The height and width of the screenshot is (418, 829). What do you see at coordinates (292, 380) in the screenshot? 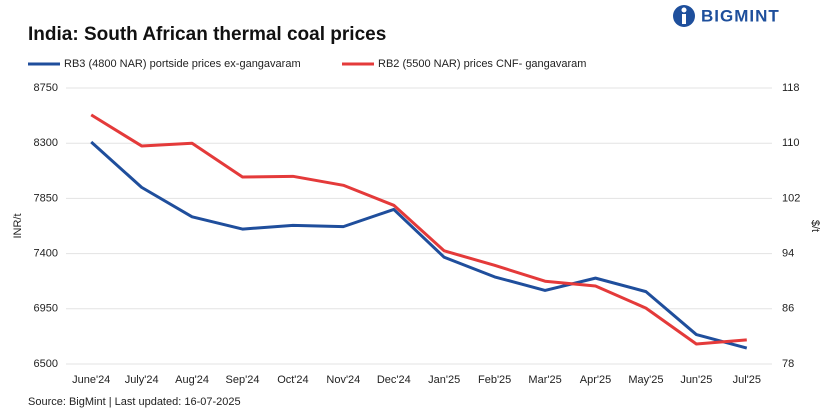
I see `x-tick-label: Oct'24` at bounding box center [292, 380].